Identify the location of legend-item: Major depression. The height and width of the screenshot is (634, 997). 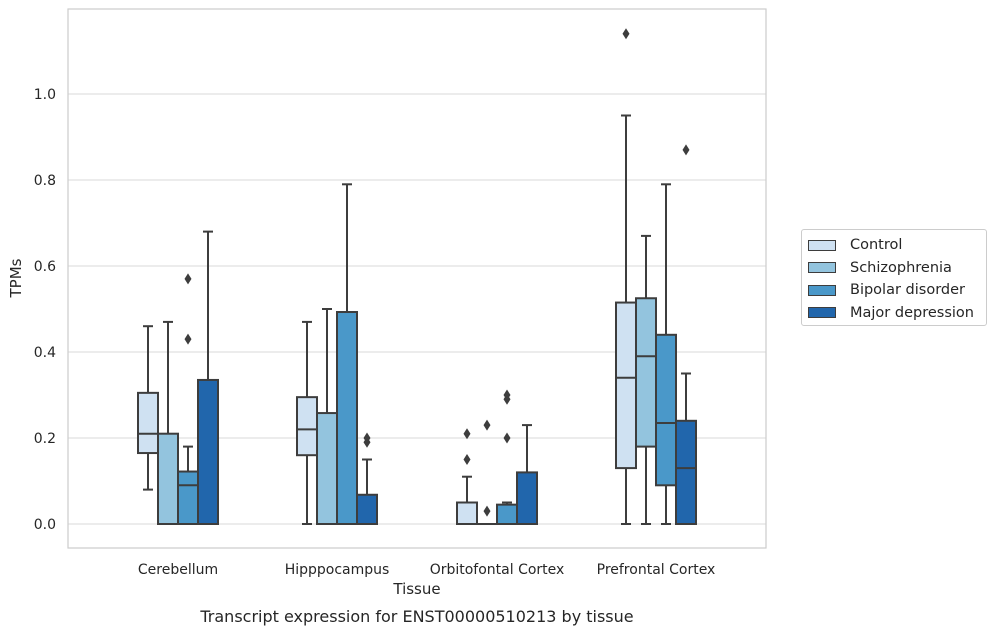
(897, 313).